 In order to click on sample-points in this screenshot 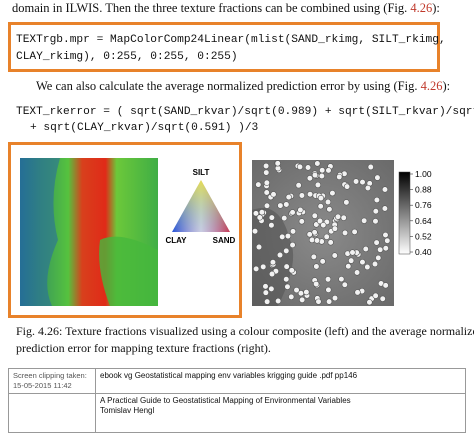, I will do `click(321, 233)`.